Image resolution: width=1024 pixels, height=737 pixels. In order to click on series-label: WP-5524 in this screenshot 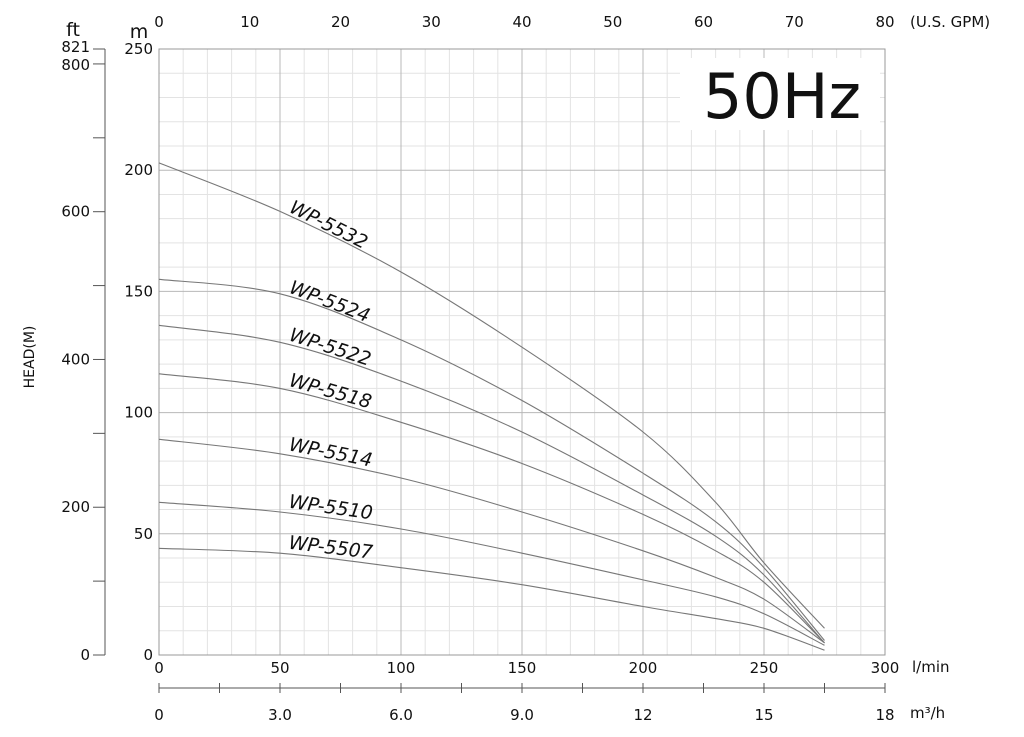, I will do `click(329, 302)`.